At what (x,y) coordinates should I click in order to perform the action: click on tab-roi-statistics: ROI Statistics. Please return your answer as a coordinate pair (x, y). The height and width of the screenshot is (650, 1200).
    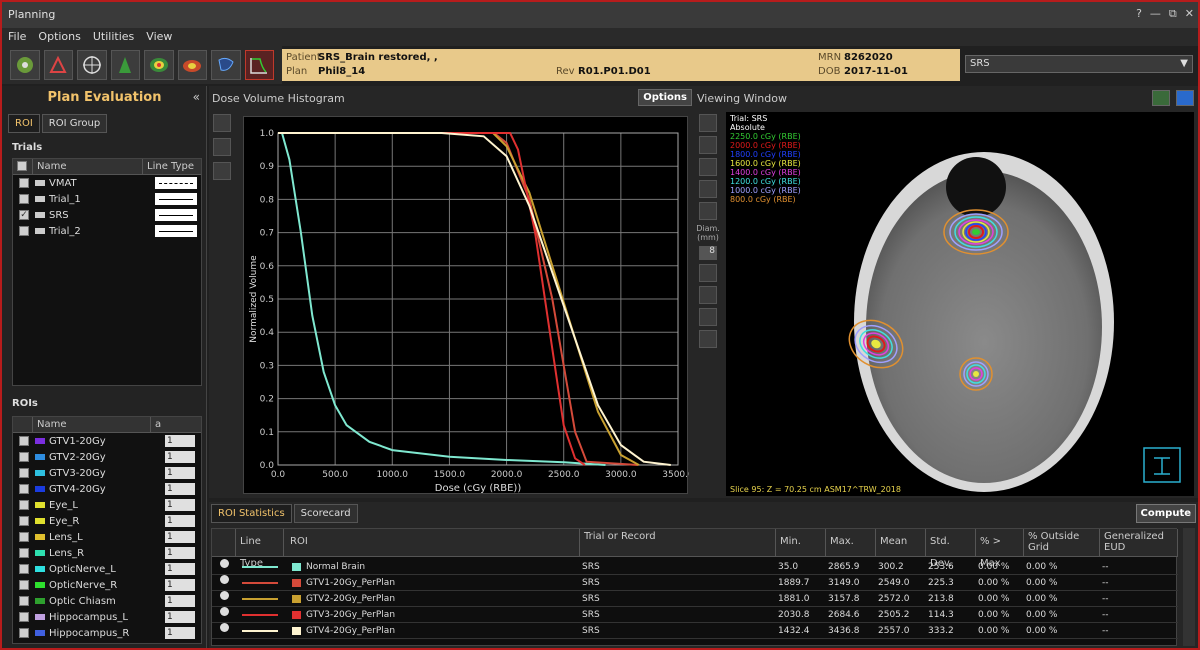
    Looking at the image, I should click on (251, 513).